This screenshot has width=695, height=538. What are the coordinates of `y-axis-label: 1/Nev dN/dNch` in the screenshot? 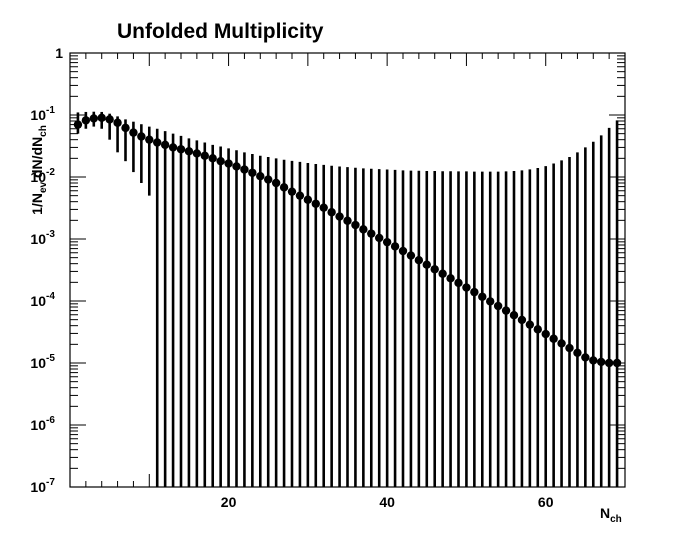 It's located at (39, 170).